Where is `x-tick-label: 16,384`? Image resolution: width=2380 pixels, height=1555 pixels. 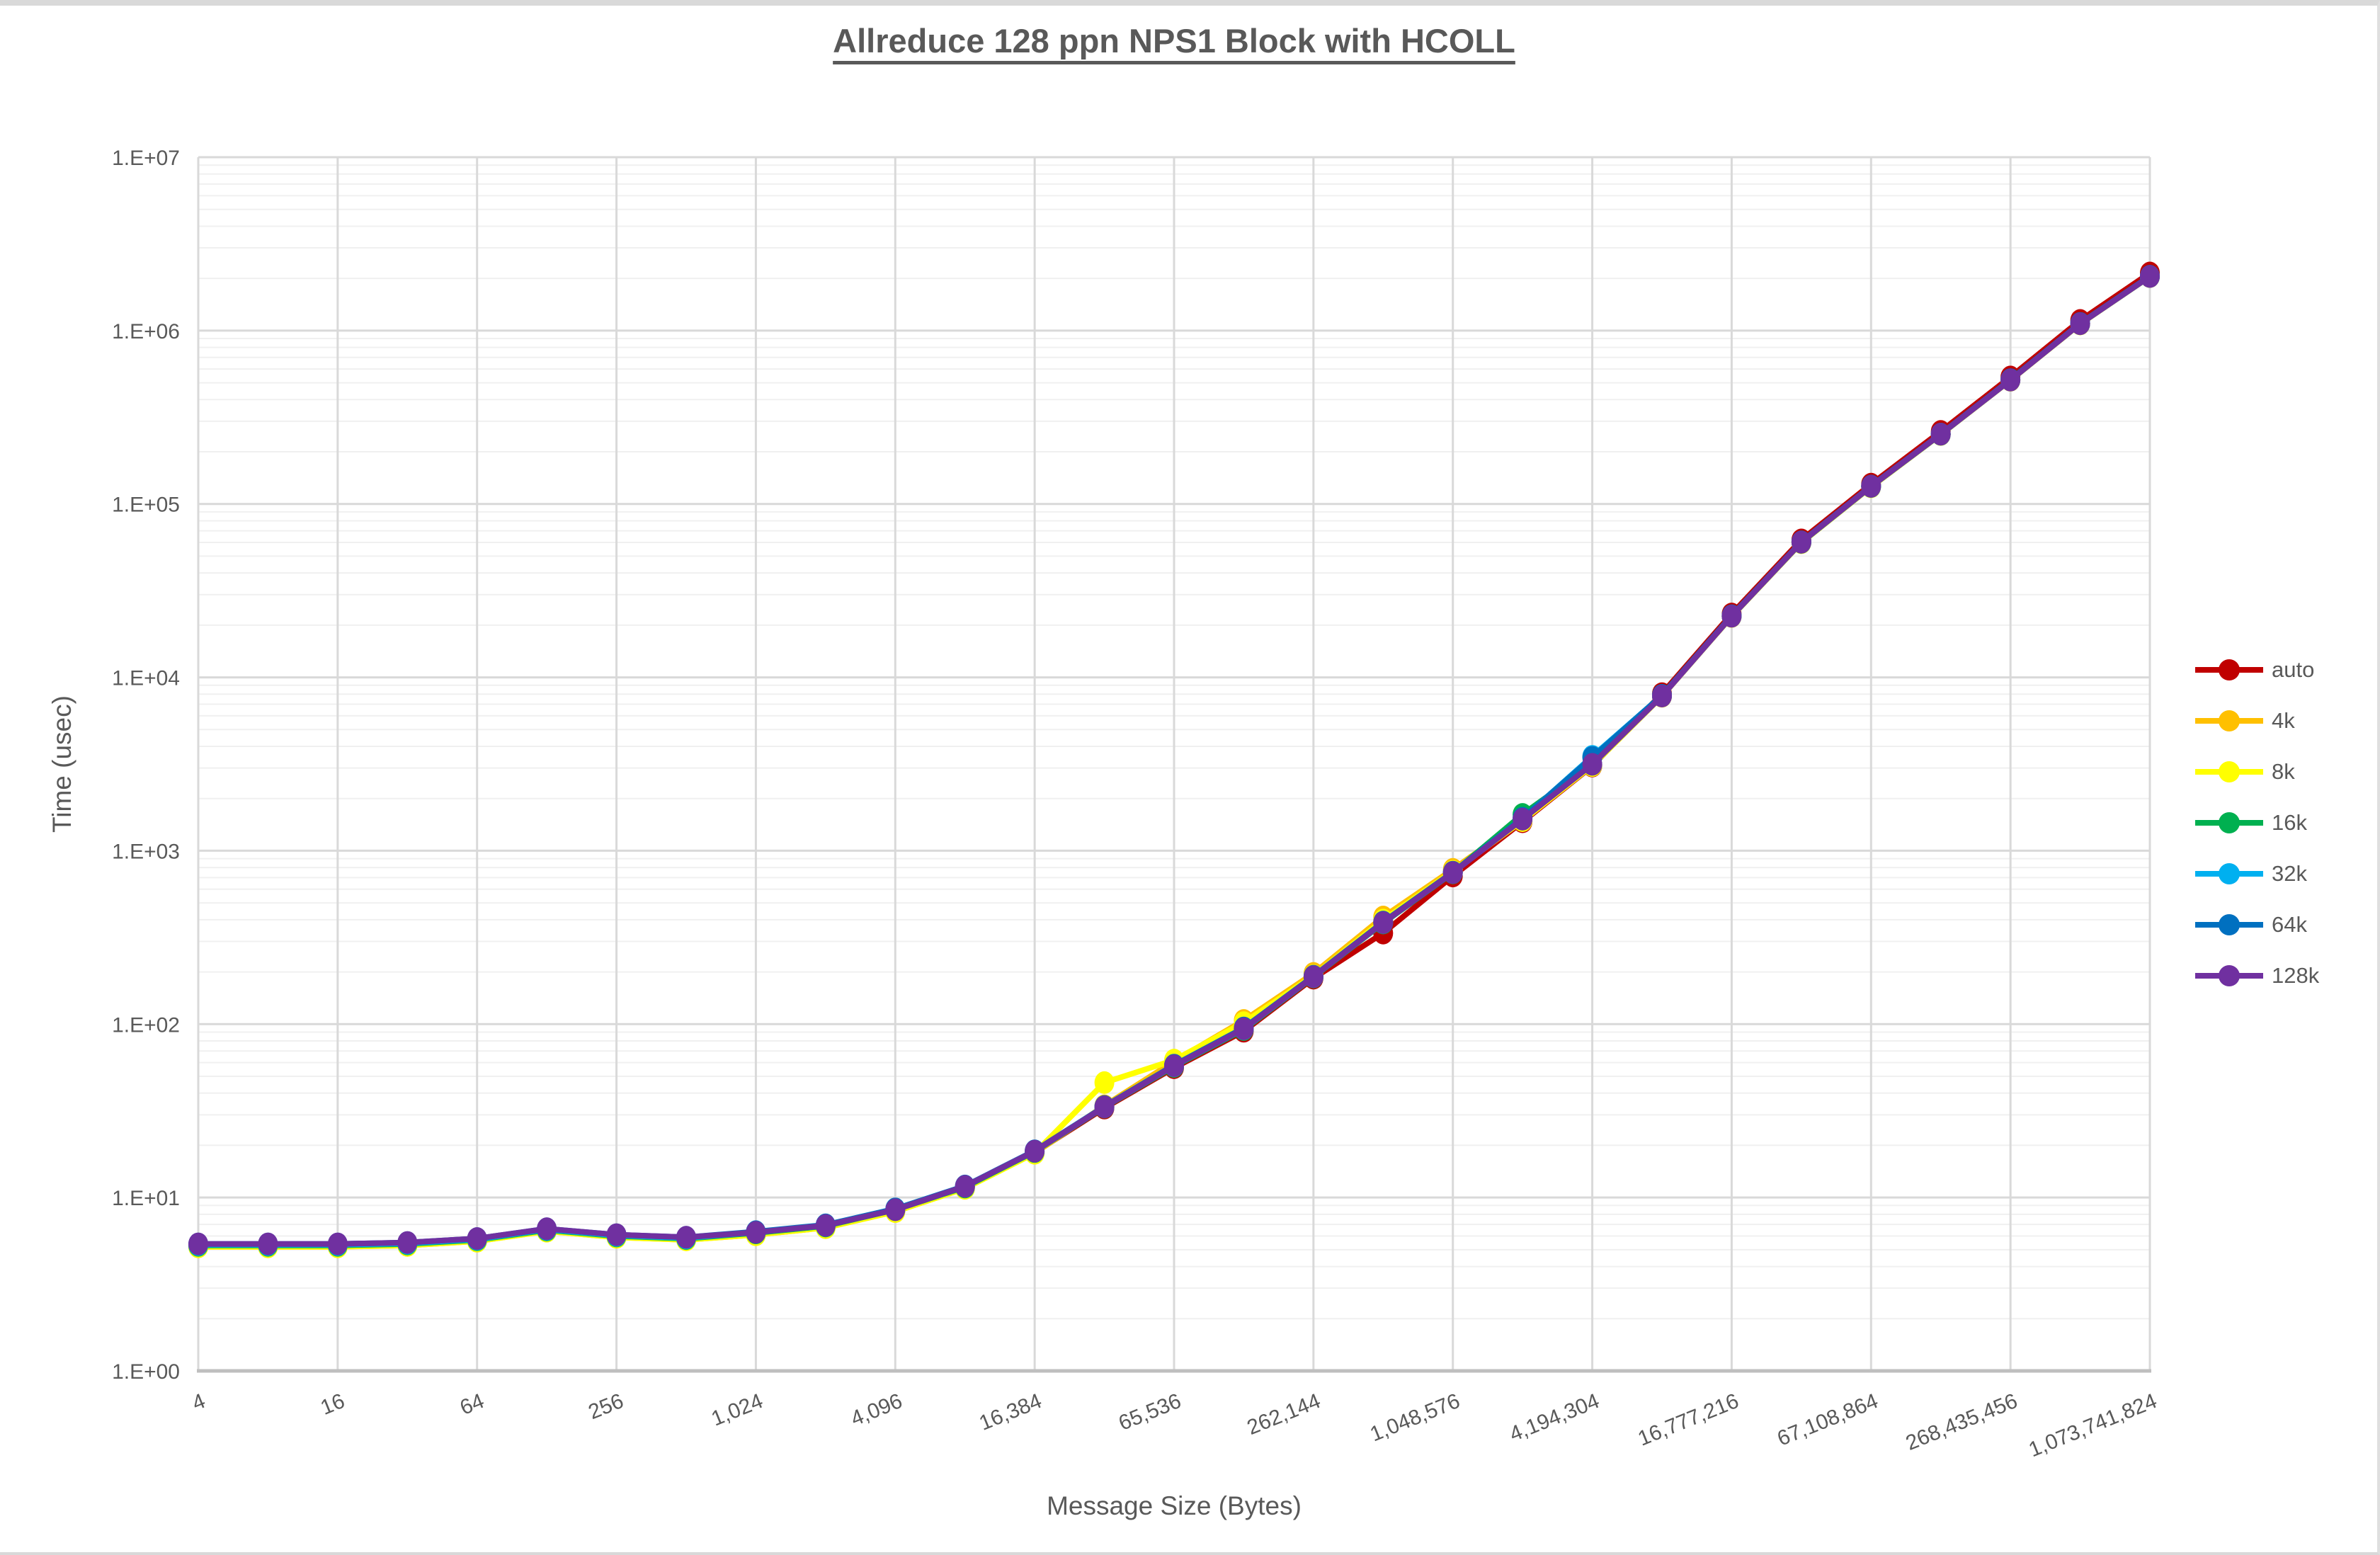 x-tick-label: 16,384 is located at coordinates (1010, 1412).